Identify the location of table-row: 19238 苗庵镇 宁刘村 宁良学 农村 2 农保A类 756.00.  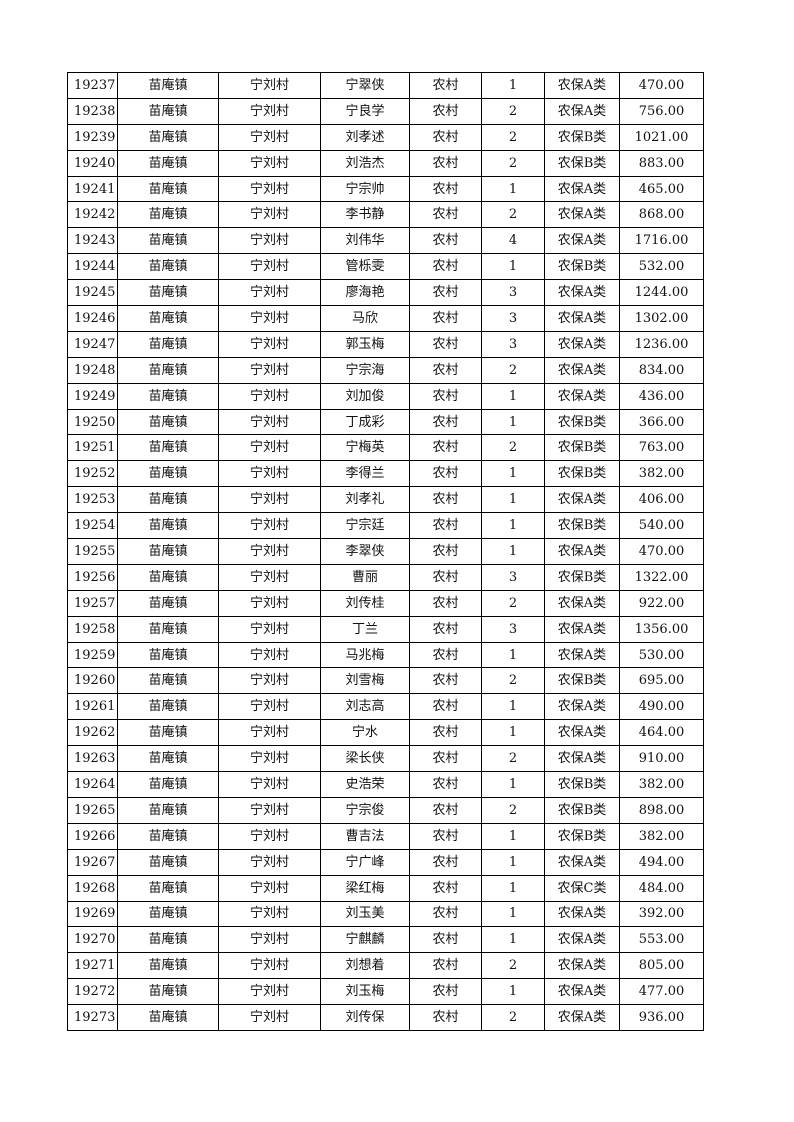
(385, 111).